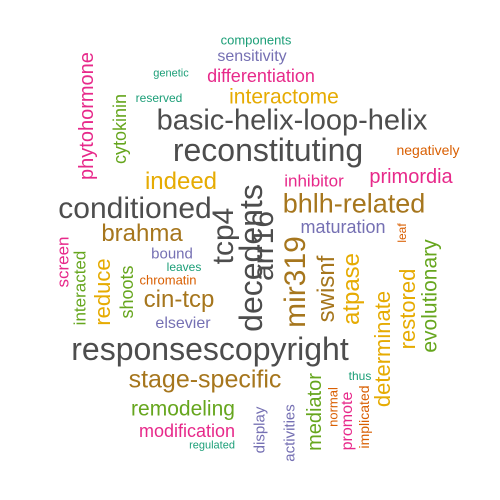 The image size is (500, 500). Describe the element at coordinates (402, 233) in the screenshot. I see `word-leaf: leaf` at that location.